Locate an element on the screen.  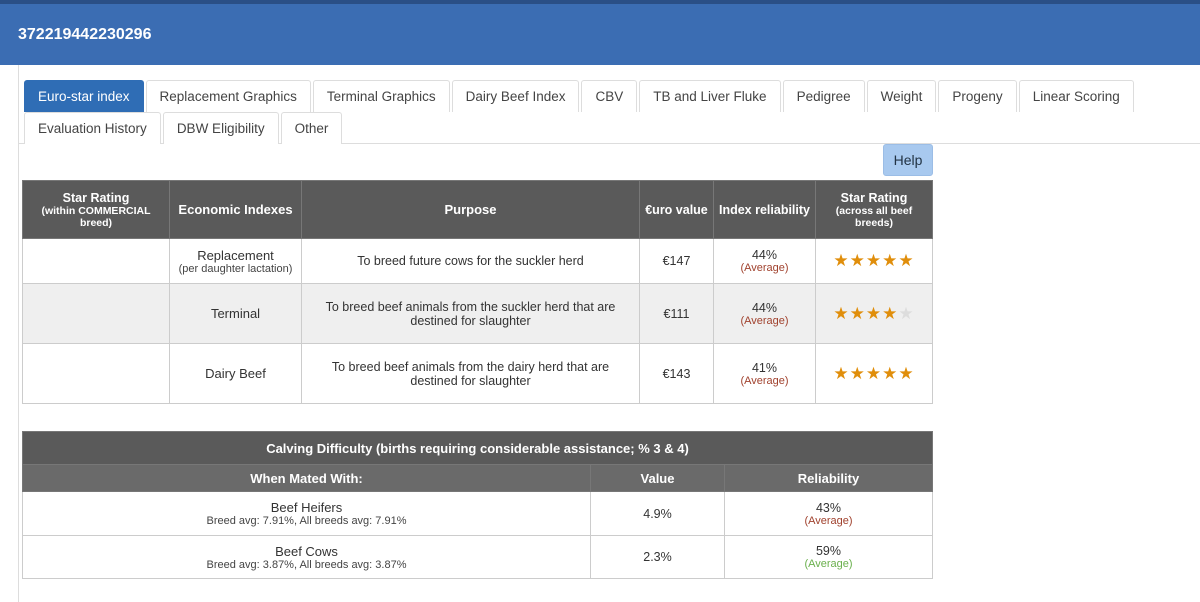
column-header: When Mated With: is located at coordinates (306, 478).